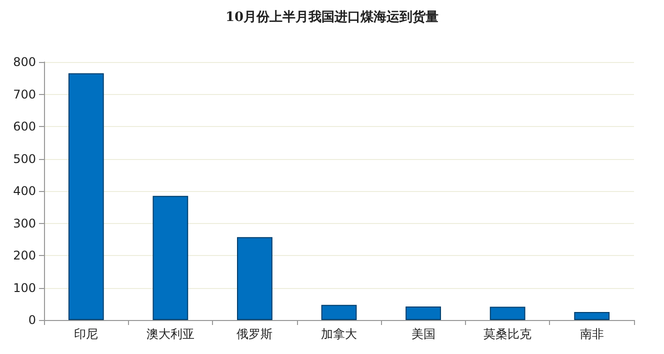 The image size is (664, 354). Describe the element at coordinates (24, 223) in the screenshot. I see `y-tick-label: 300` at that location.